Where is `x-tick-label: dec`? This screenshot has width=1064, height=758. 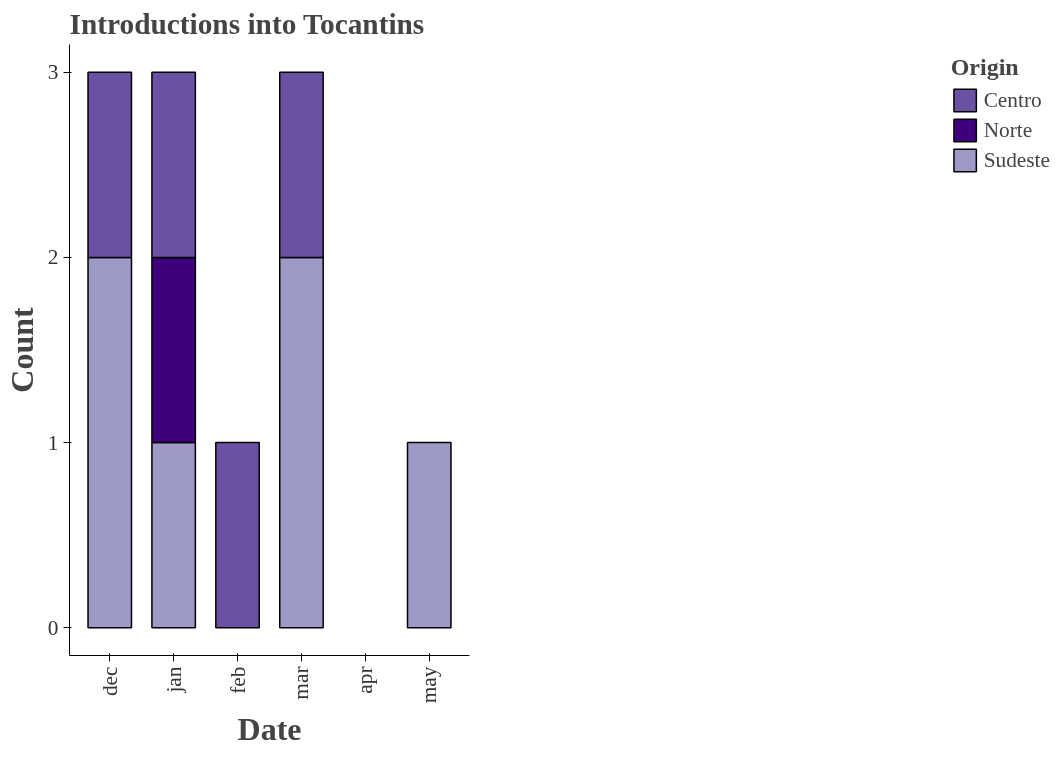
x-tick-label: dec is located at coordinates (109, 681).